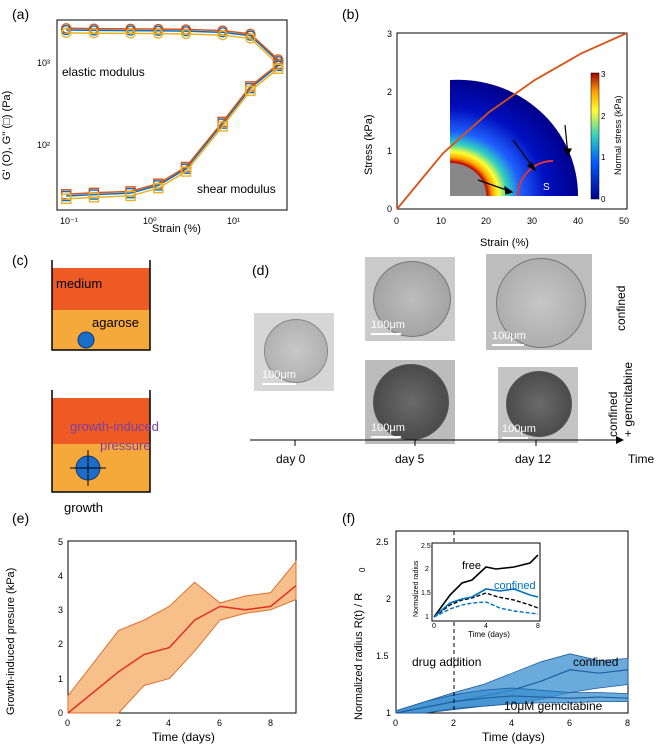 The height and width of the screenshot is (747, 662). Describe the element at coordinates (115, 322) in the screenshot. I see `c-agarose-label: agarose` at that location.